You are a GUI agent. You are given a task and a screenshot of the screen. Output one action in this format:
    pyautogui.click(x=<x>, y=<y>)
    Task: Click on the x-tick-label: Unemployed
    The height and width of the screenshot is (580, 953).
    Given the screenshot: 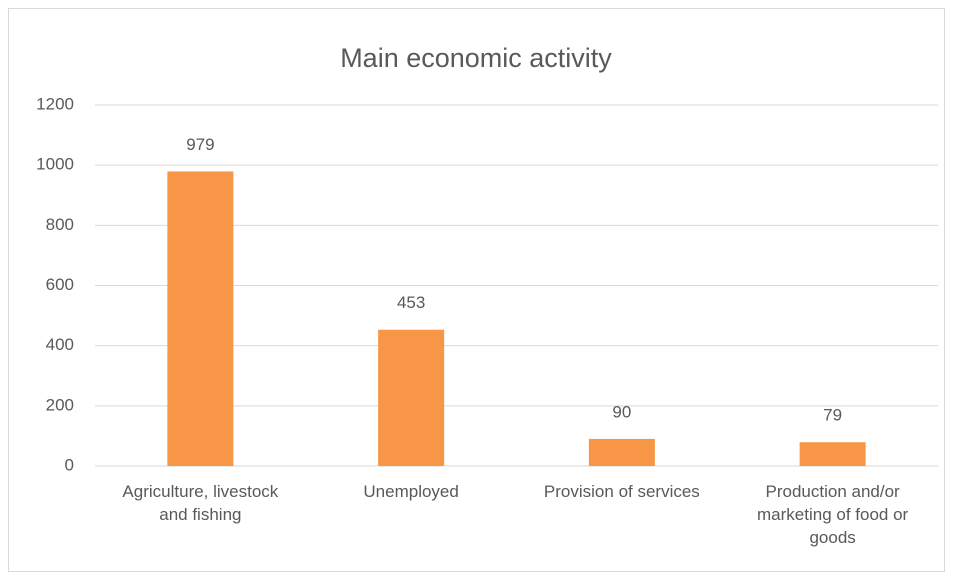 What is the action you would take?
    pyautogui.click(x=411, y=491)
    